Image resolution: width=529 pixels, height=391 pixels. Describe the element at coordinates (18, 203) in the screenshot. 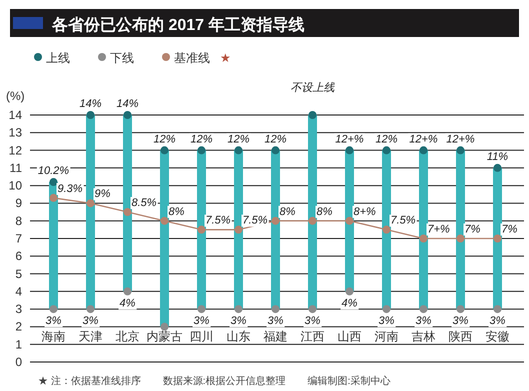

I see `y-tick-label: 9` at that location.